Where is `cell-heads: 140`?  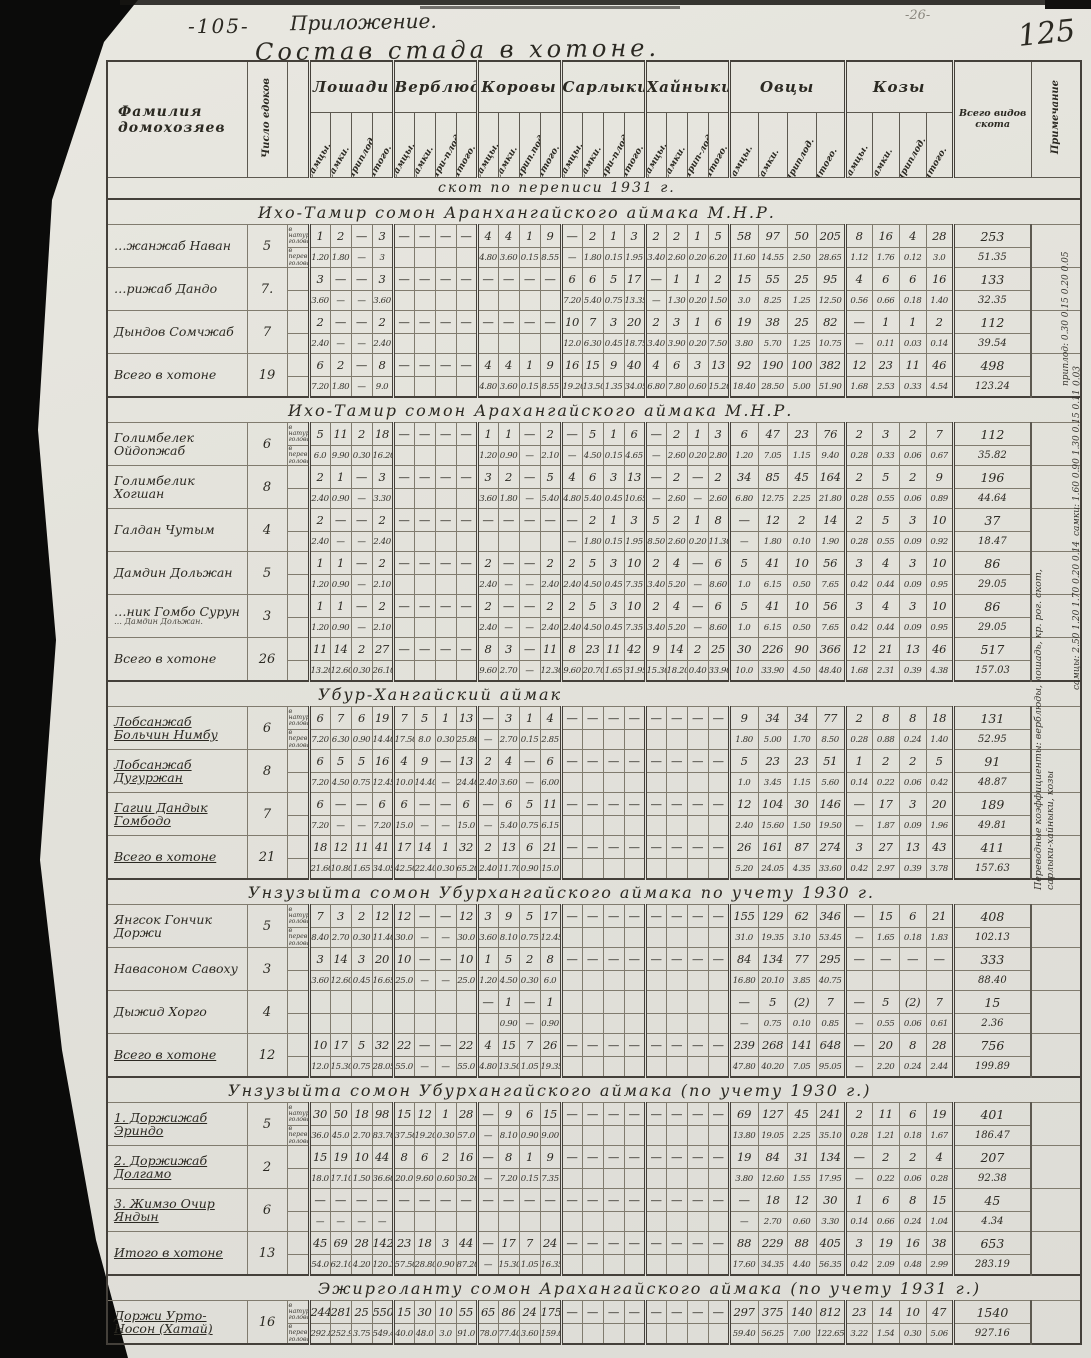
cell-heads: 140 is located at coordinates (801, 1312).